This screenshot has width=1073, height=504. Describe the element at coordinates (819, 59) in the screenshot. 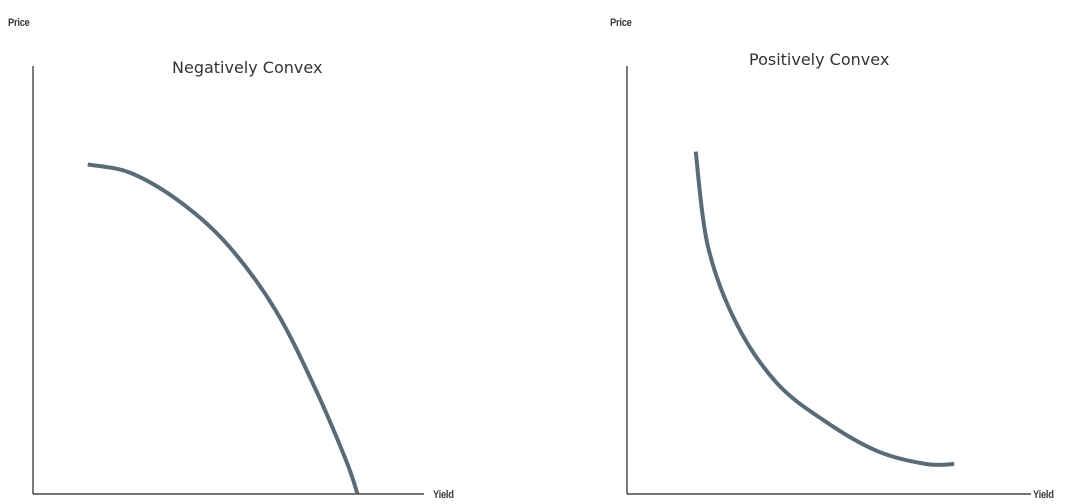

I see `chart-title: Positively Convex` at that location.